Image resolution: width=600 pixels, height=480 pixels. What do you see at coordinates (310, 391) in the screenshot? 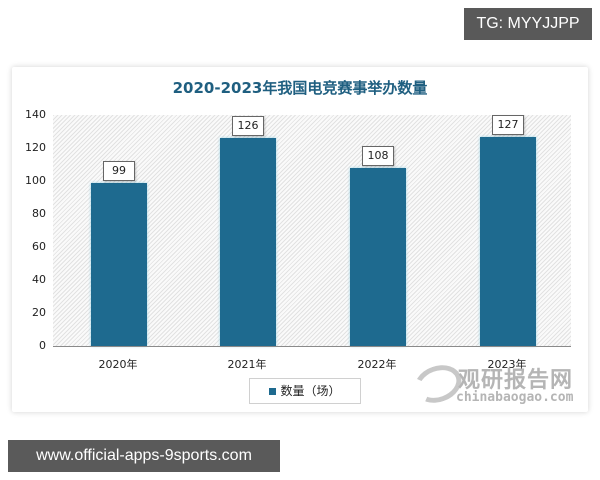
I see `legend-label: 数量（场）` at bounding box center [310, 391].